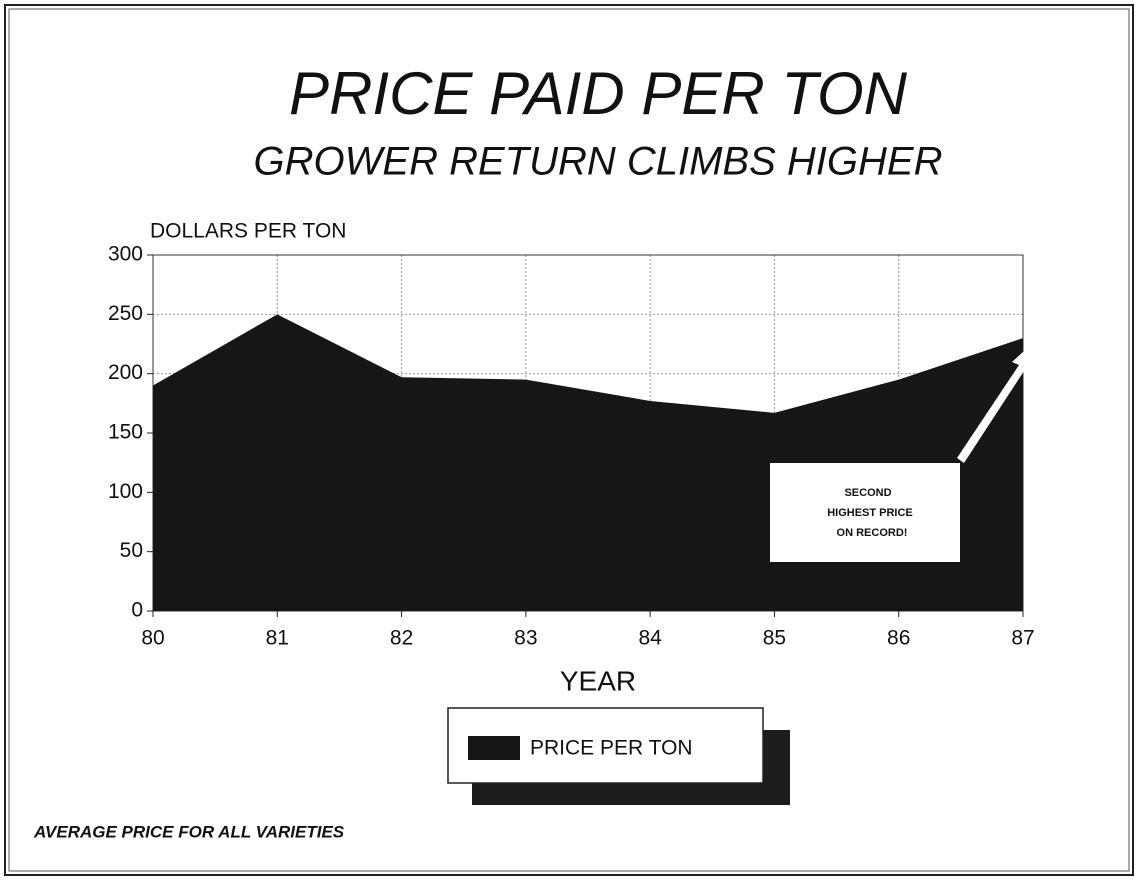  Describe the element at coordinates (598, 93) in the screenshot. I see `chart-title: PRICE PAID PER TON` at that location.